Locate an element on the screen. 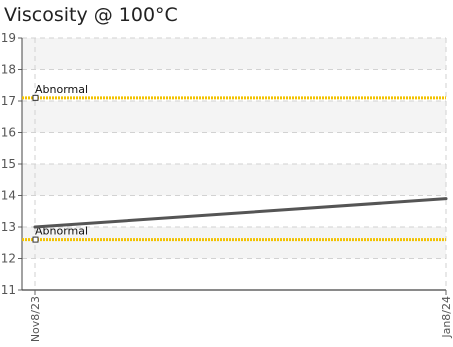 This screenshot has width=453, height=347. y-tick-label: 13 is located at coordinates (8, 227).